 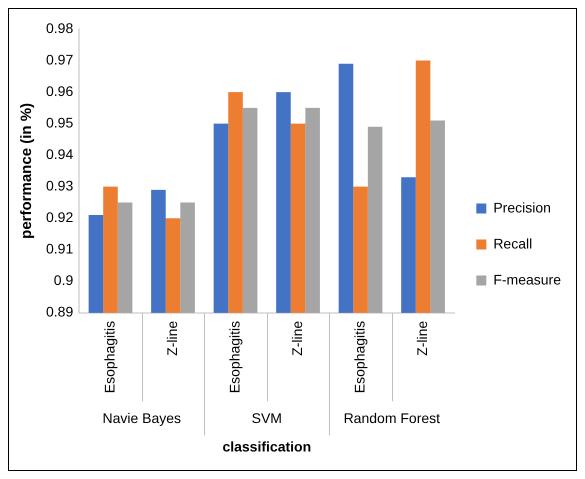 What do you see at coordinates (60, 186) in the screenshot?
I see `y-tick-label: 0.93` at bounding box center [60, 186].